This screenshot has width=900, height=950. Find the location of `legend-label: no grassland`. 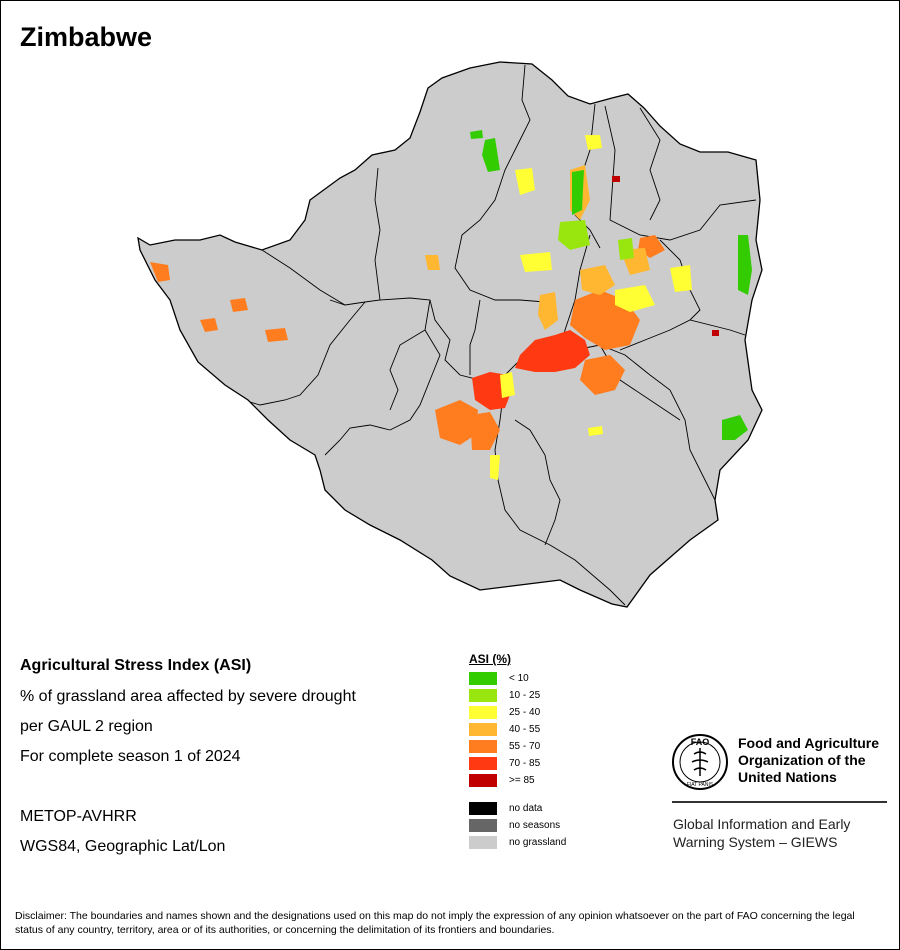

legend-label: no grassland is located at coordinates (538, 842).